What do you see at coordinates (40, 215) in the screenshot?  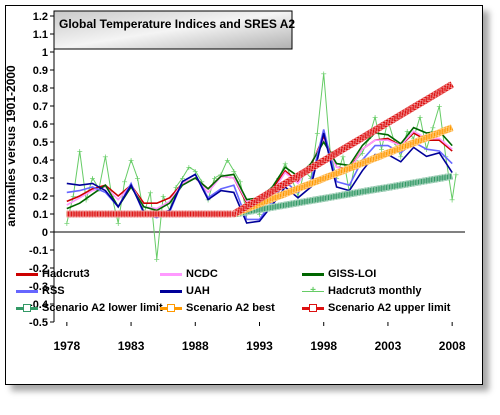 I see `y-tick-label: 0.1` at bounding box center [40, 215].